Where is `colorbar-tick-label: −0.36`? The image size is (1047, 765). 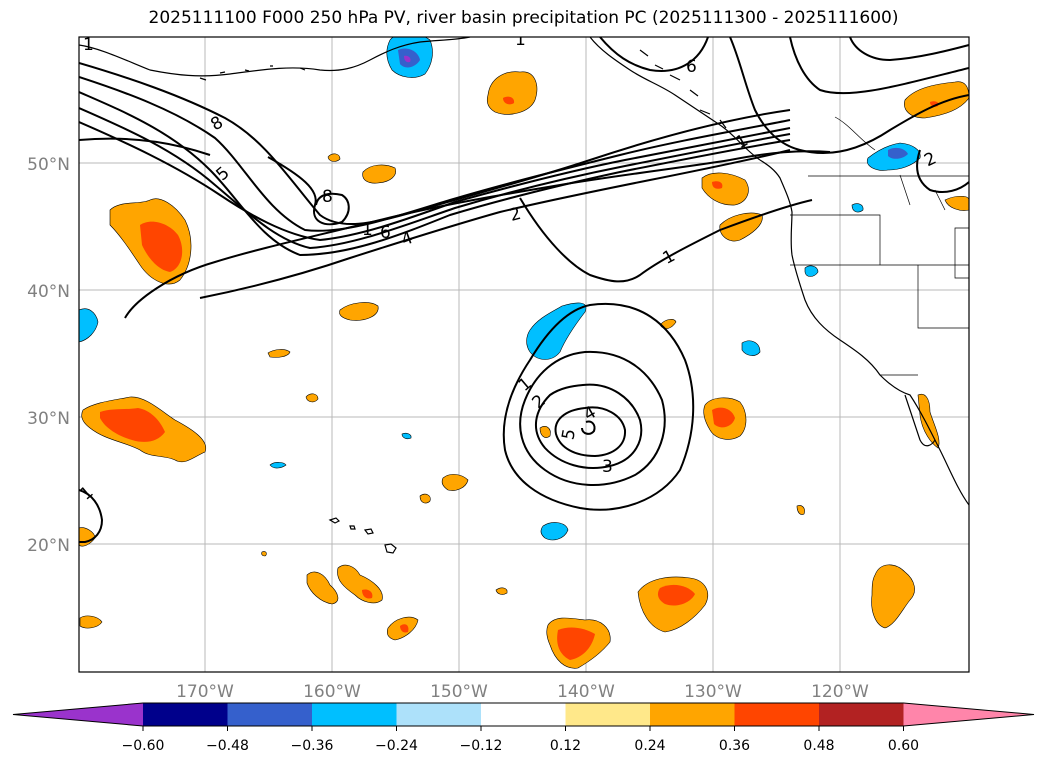 colorbar-tick-label: −0.36 is located at coordinates (312, 746).